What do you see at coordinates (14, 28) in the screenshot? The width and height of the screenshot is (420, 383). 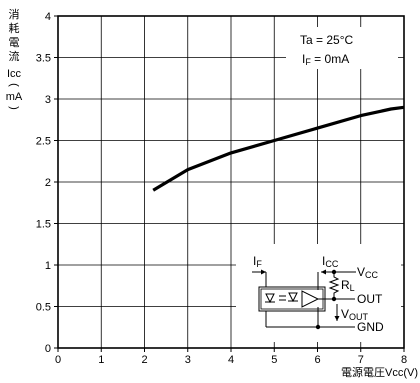 I see `y-label-char-2: 耗` at bounding box center [14, 28].